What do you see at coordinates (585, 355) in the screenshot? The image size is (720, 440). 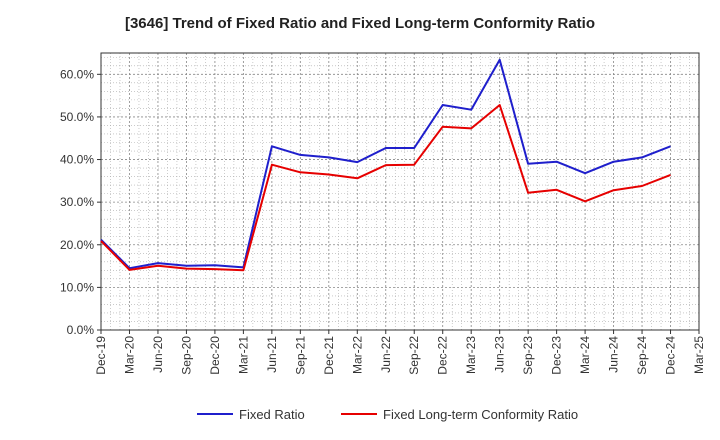 I see `x-tick-label: Mar-24` at bounding box center [585, 355].